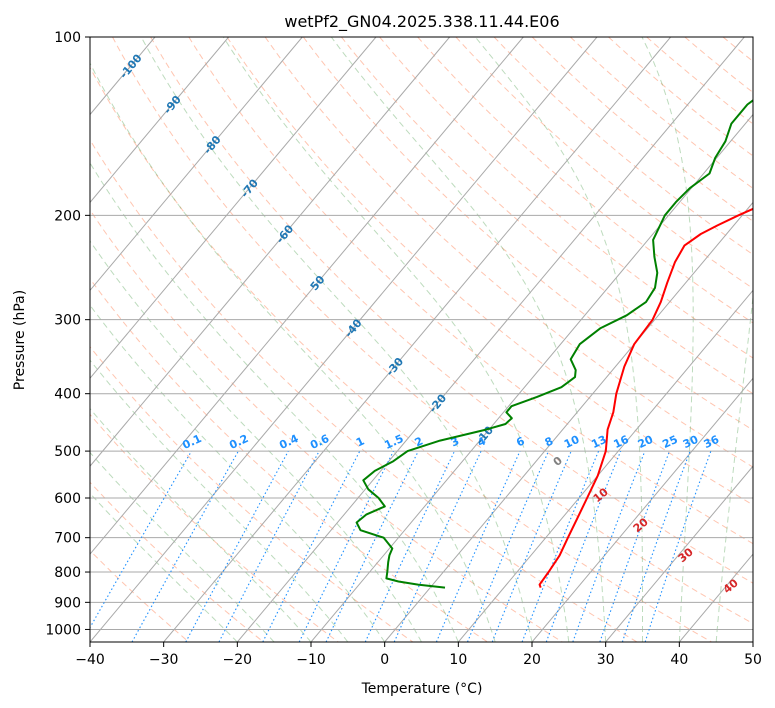 This screenshot has width=775, height=708. I want to click on y-tick-label: 100, so click(67, 38).